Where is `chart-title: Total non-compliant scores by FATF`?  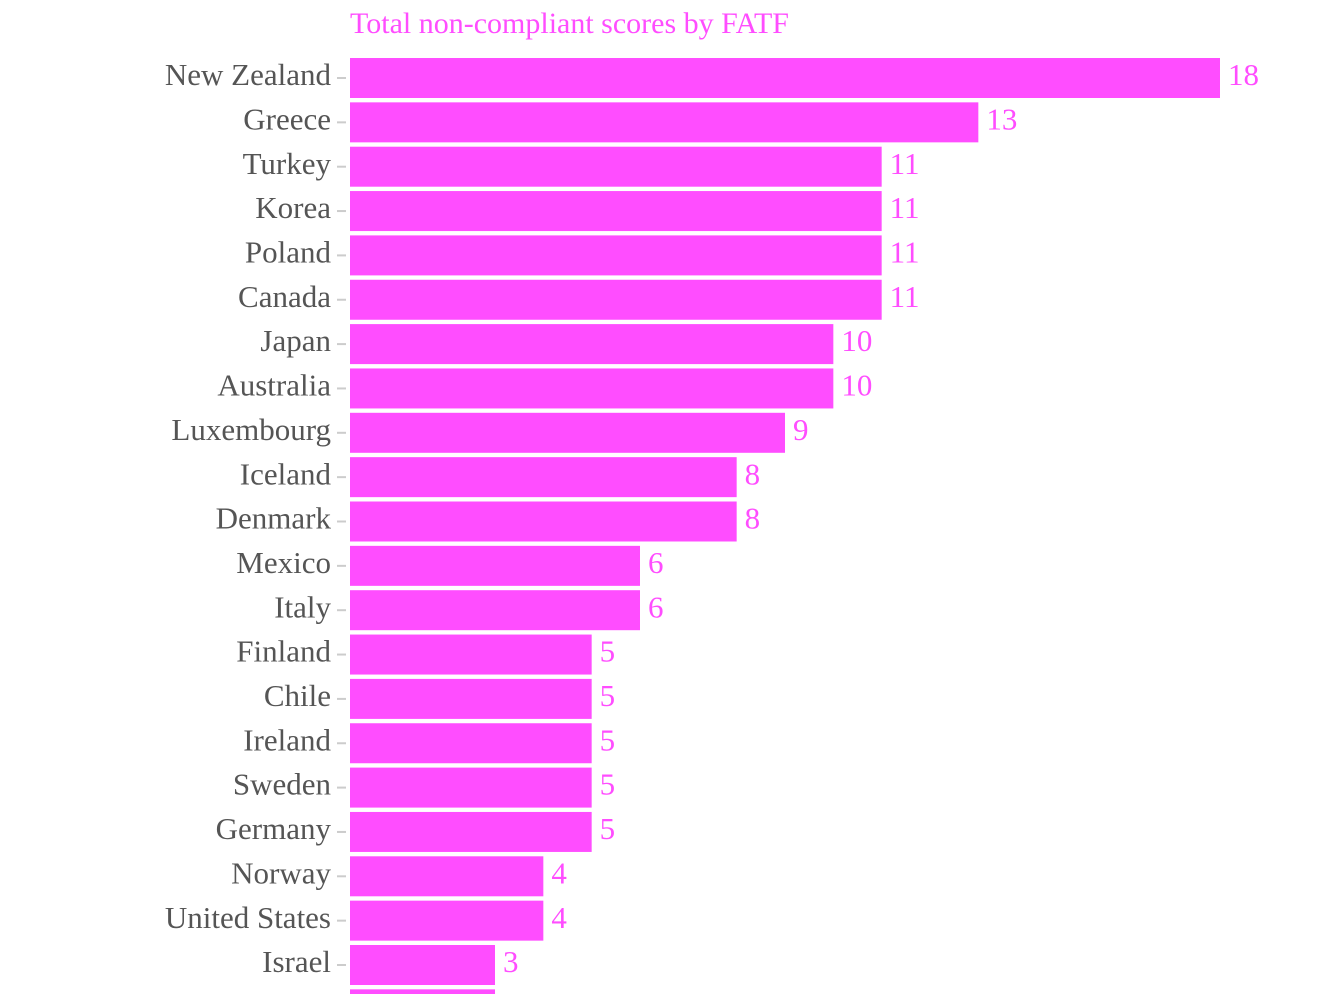
chart-title: Total non-compliant scores by FATF is located at coordinates (569, 23).